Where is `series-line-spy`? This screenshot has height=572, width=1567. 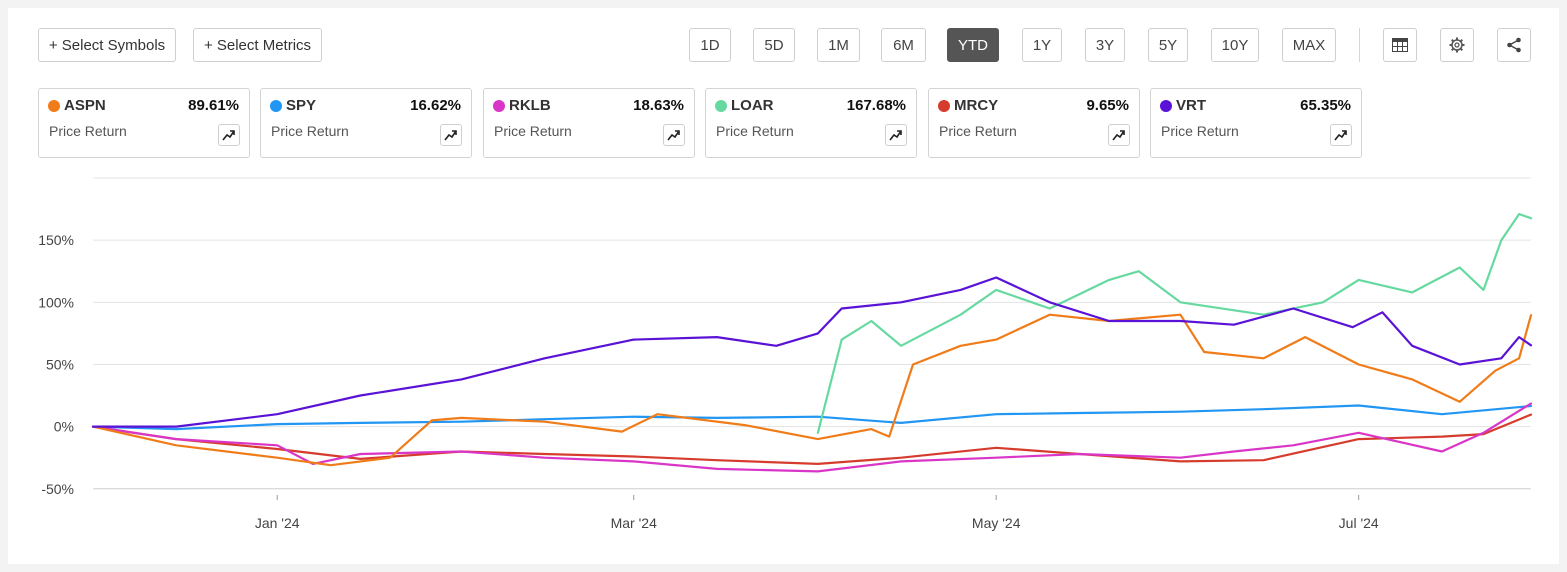
series-line-spy is located at coordinates (812, 417).